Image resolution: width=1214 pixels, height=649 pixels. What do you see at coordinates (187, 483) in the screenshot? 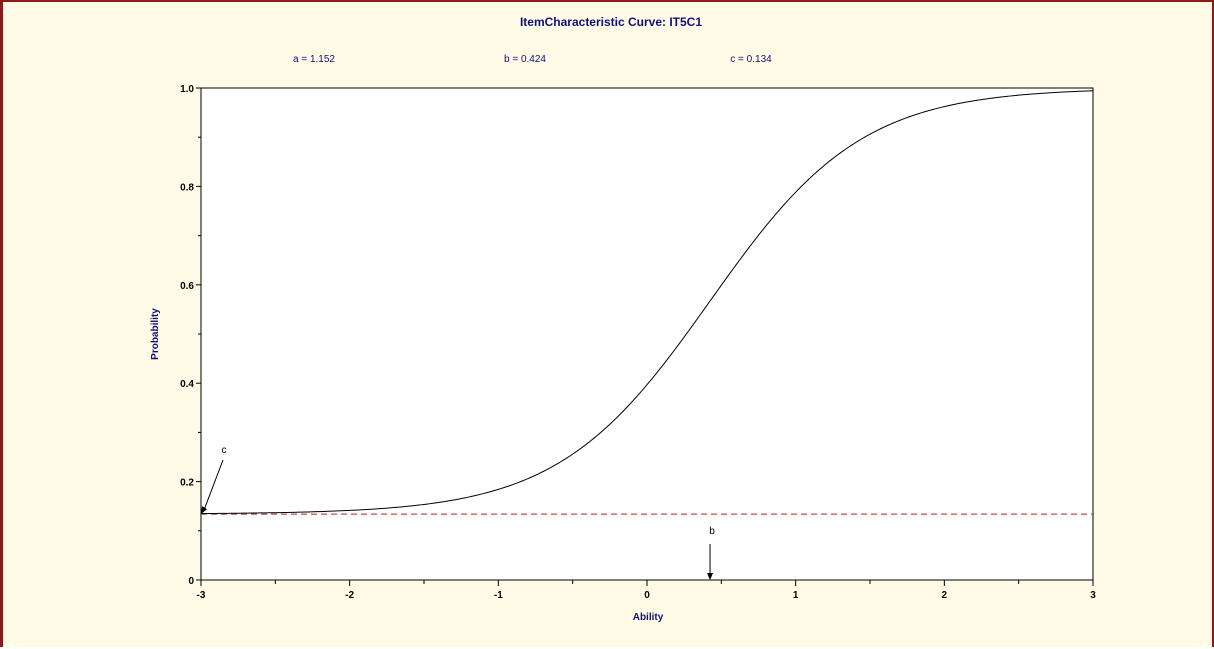
I see `y-tick-label: 0.2` at bounding box center [187, 483].